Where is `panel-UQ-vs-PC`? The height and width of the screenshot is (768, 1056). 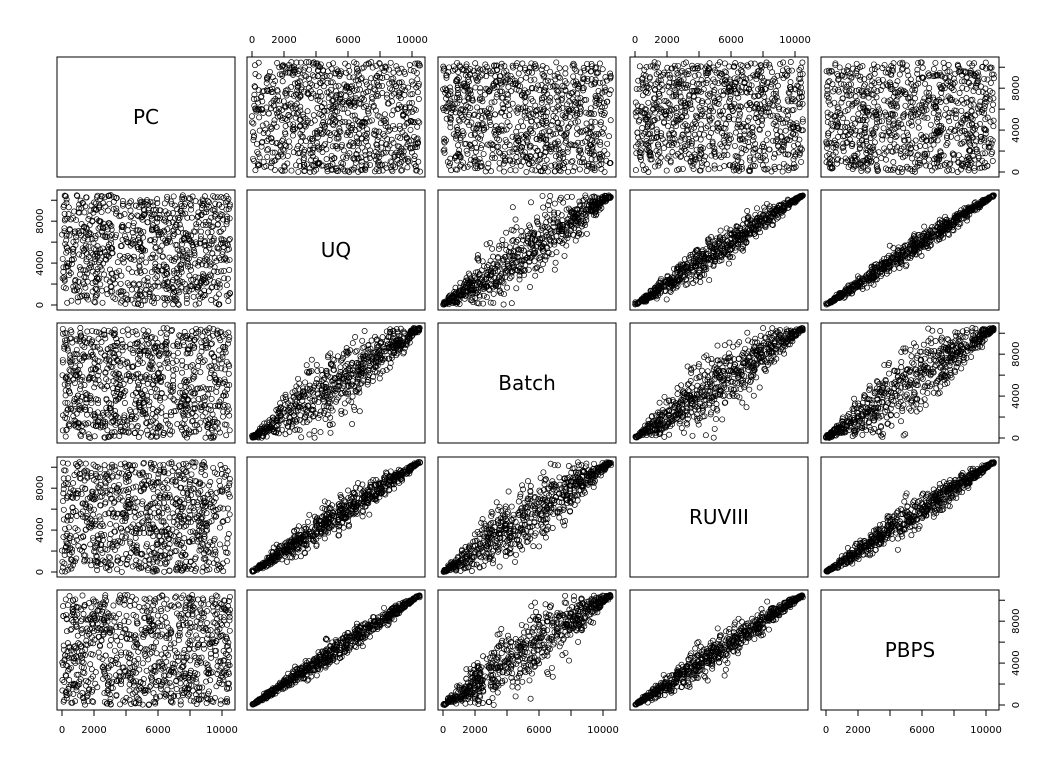 panel-UQ-vs-PC is located at coordinates (336, 117).